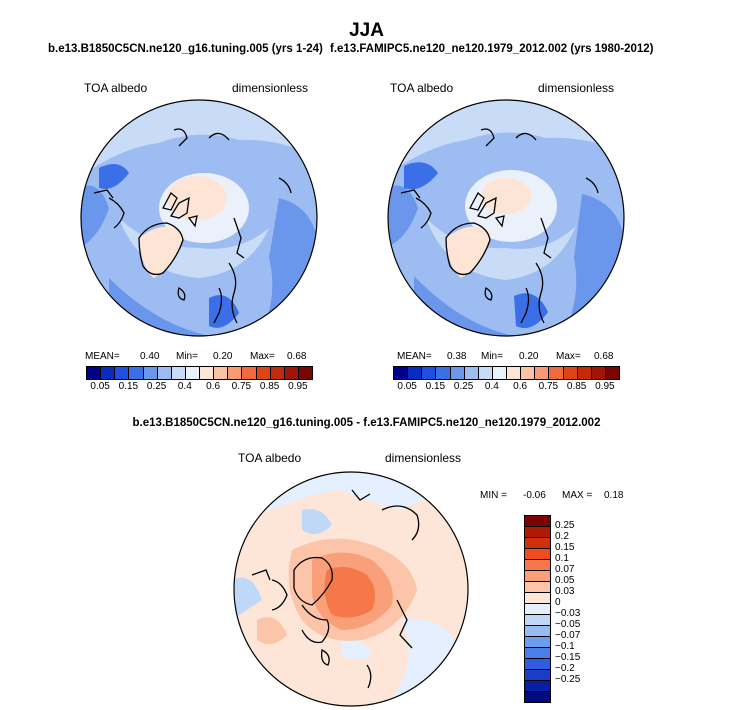 The height and width of the screenshot is (710, 733). Describe the element at coordinates (565, 668) in the screenshot. I see `colorbar-tick: −0.2` at that location.